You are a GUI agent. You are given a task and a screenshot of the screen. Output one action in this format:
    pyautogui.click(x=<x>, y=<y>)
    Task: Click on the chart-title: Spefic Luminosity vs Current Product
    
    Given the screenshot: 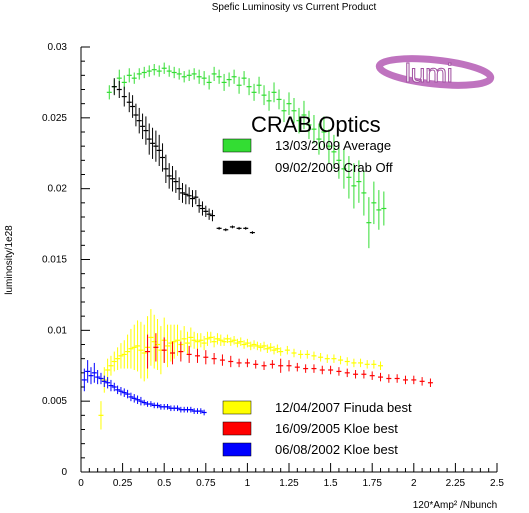 What is the action you would take?
    pyautogui.click(x=294, y=7)
    